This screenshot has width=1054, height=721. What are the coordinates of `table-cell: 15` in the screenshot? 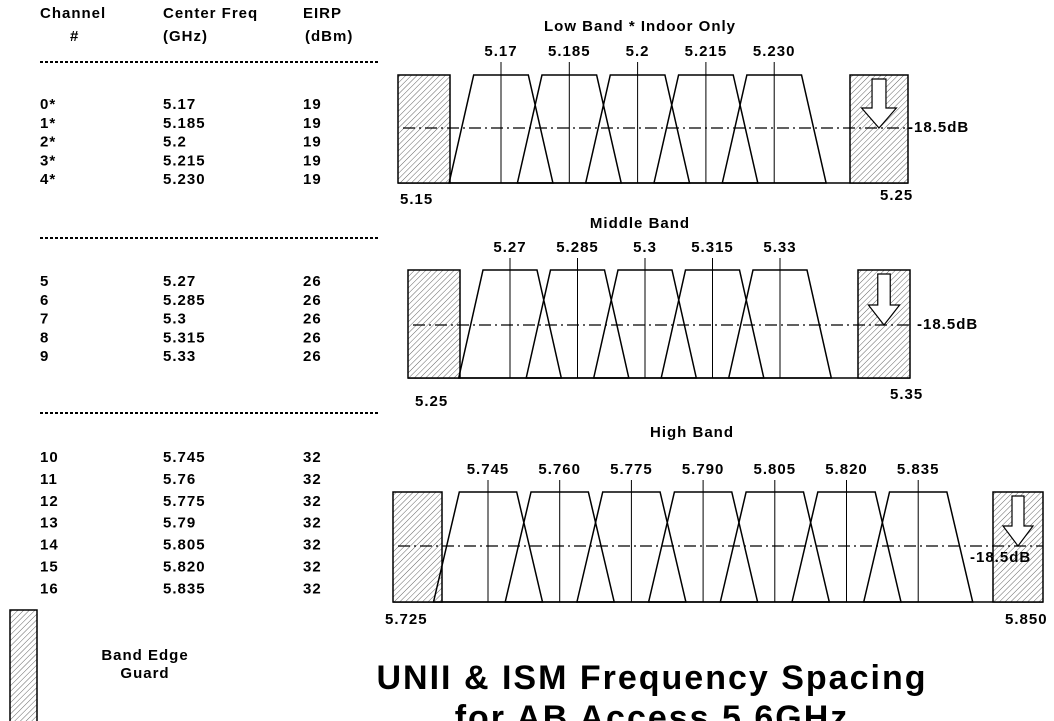 It's located at (49, 566).